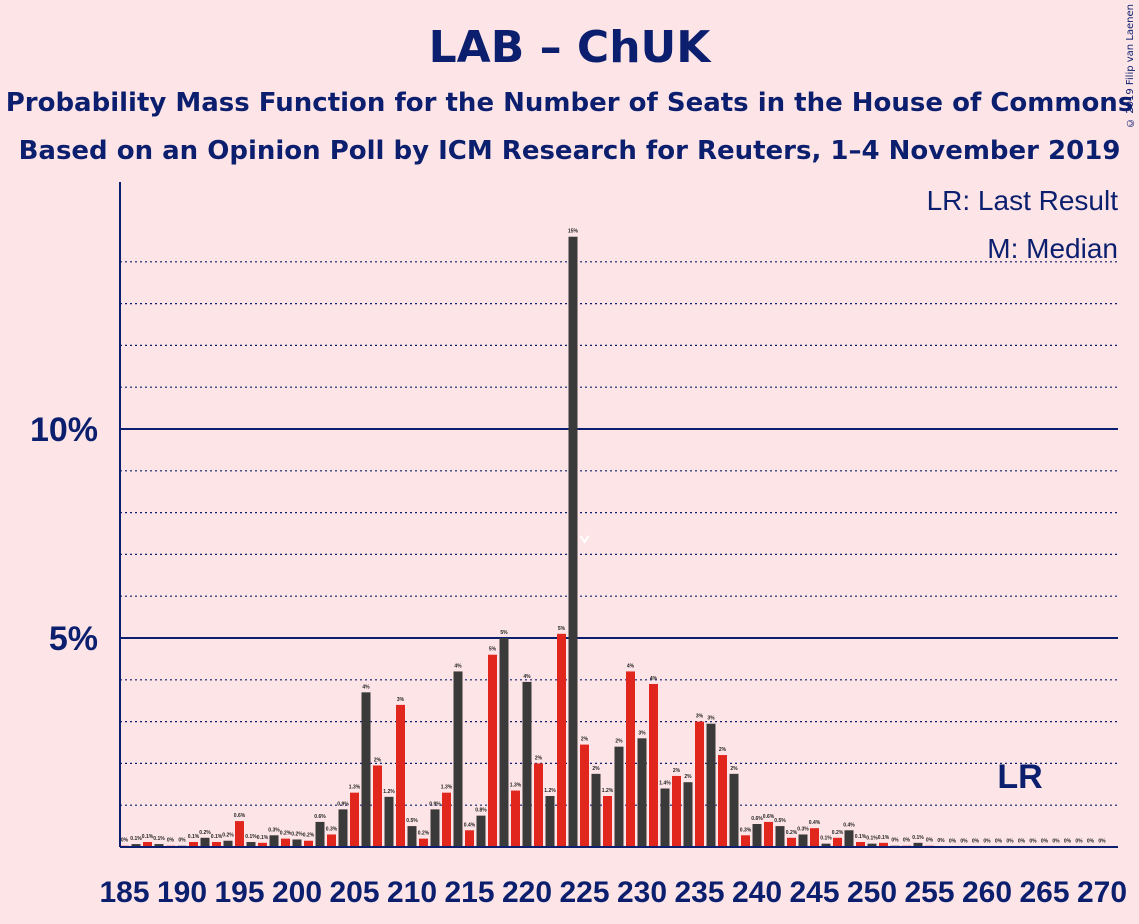 The height and width of the screenshot is (924, 1139). What do you see at coordinates (124, 892) in the screenshot?
I see `x-tick-label: 185` at bounding box center [124, 892].